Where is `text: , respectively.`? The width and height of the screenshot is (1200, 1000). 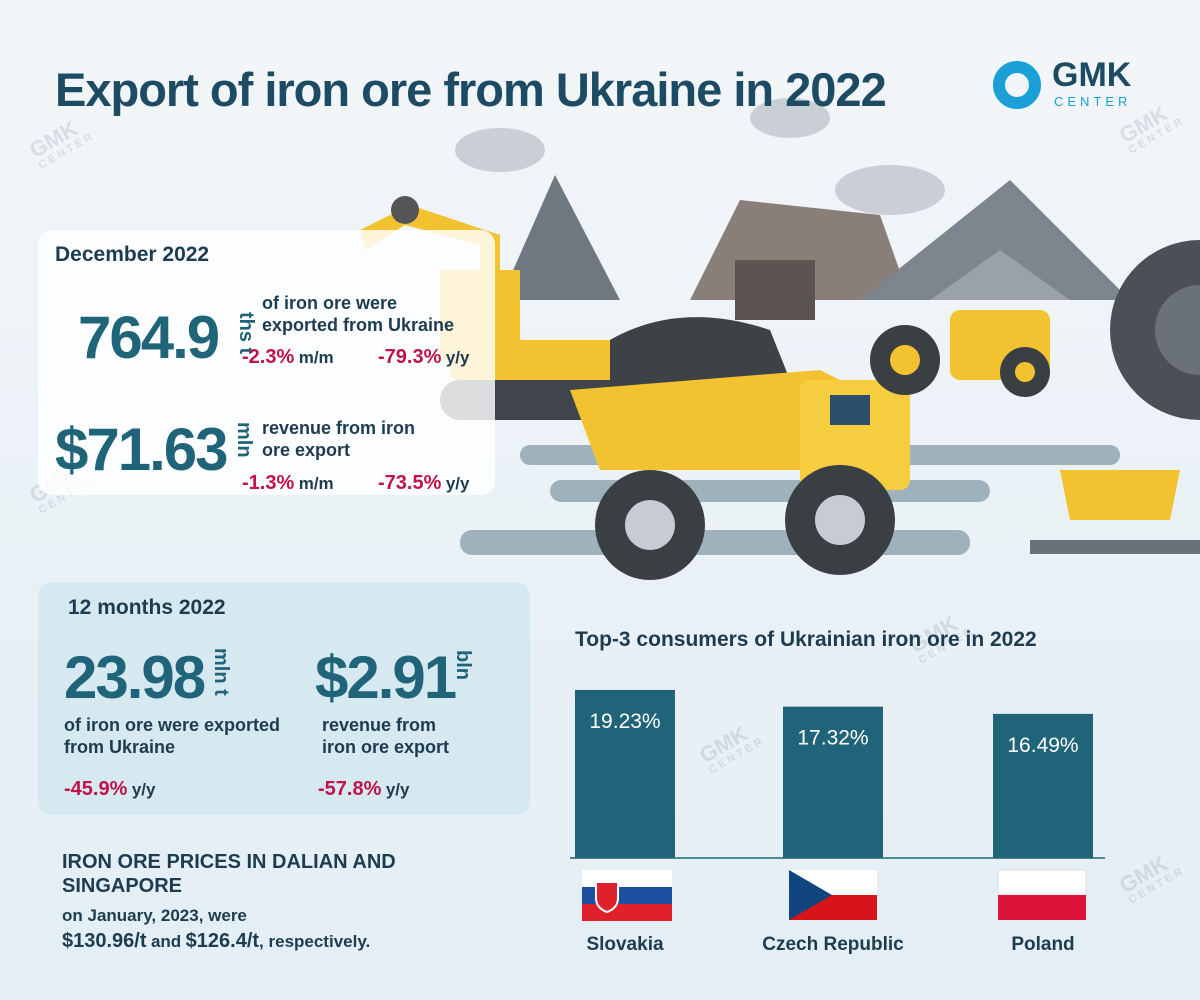
text: , respectively. is located at coordinates (315, 941).